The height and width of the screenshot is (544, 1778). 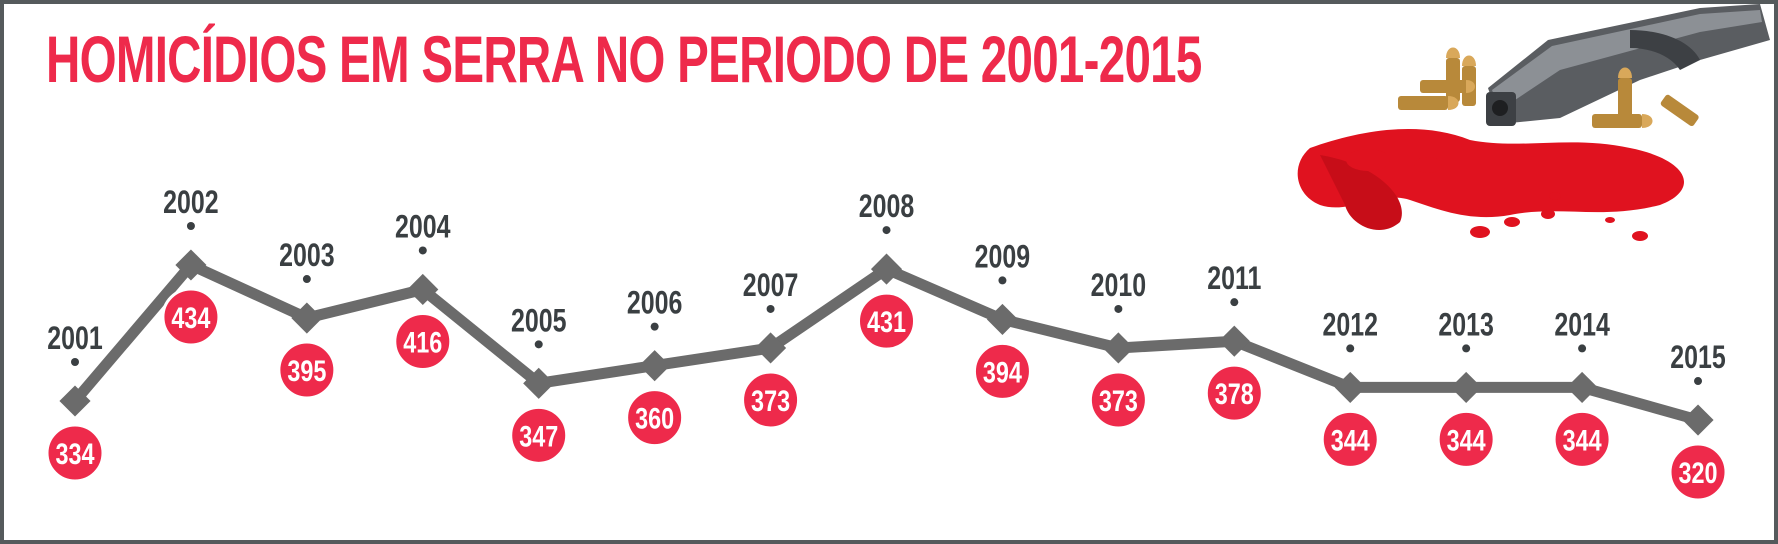 I want to click on x-tick-label: 2012, so click(x=1350, y=326).